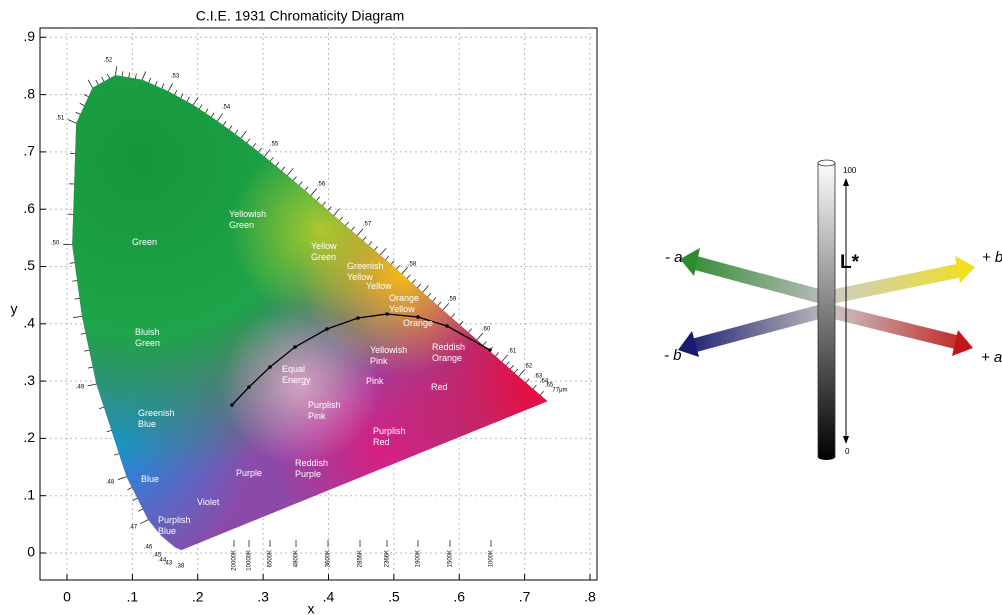 This screenshot has height=615, width=1002. Describe the element at coordinates (389, 436) in the screenshot. I see `region-label: Purplish Red` at that location.